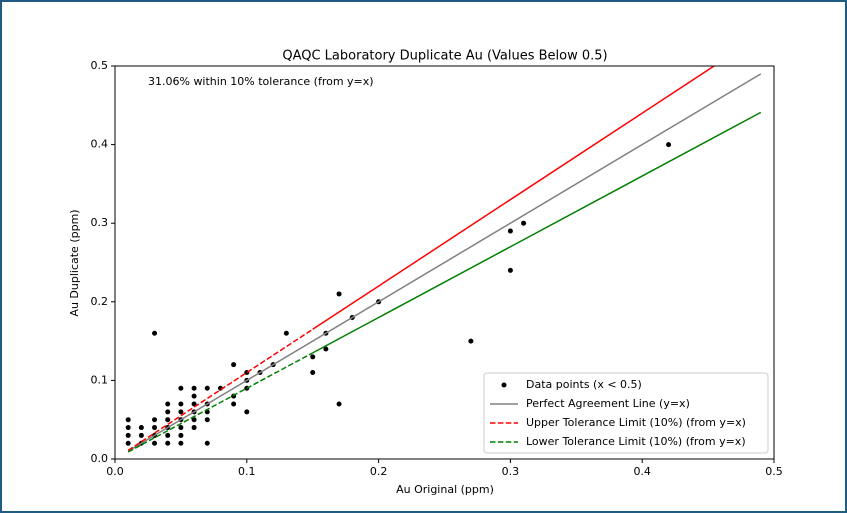  What do you see at coordinates (642, 471) in the screenshot?
I see `x-tick-label: 0.4` at bounding box center [642, 471].